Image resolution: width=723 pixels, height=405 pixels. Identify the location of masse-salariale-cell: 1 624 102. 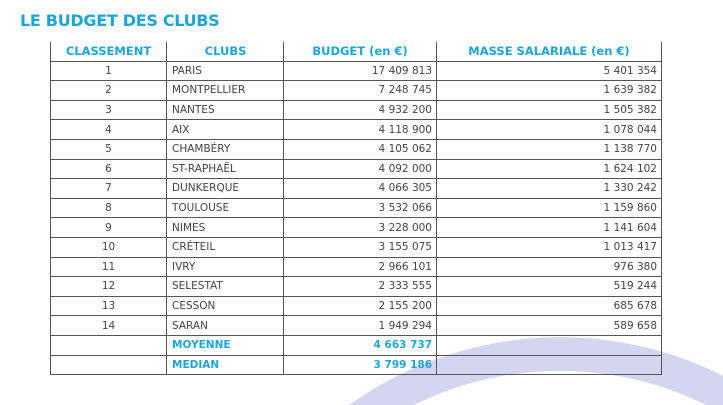
(549, 169).